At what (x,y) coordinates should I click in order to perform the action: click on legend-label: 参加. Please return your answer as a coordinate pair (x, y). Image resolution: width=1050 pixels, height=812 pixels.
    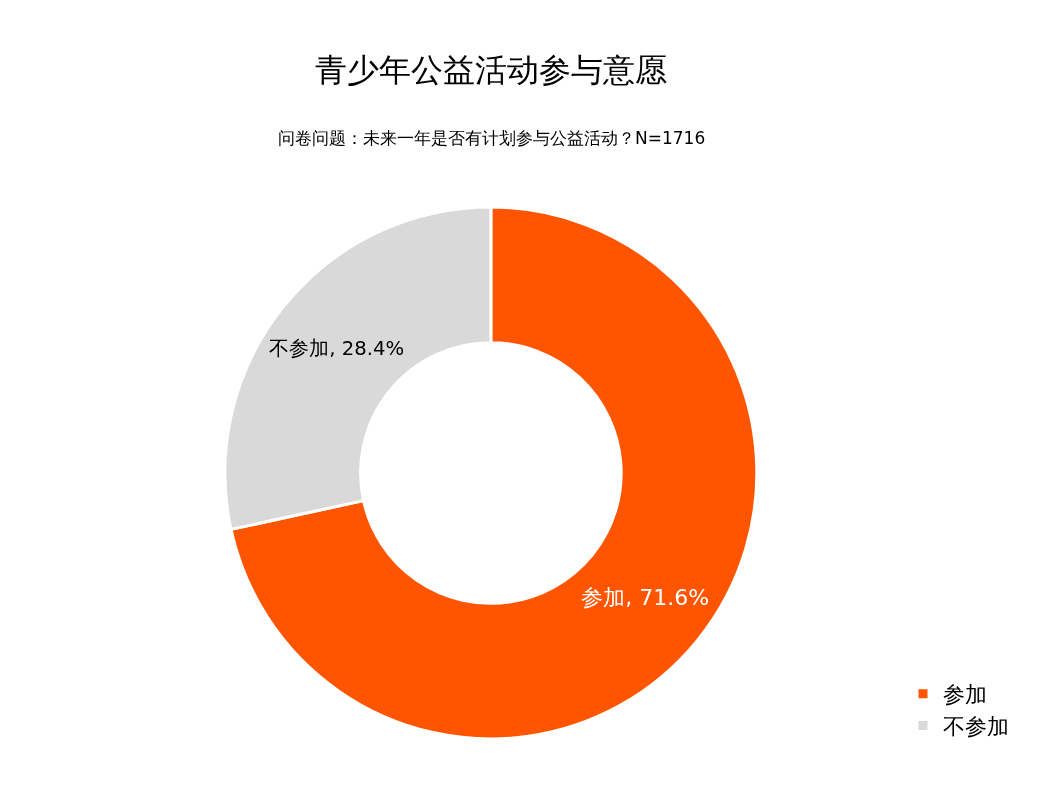
    Looking at the image, I should click on (965, 695).